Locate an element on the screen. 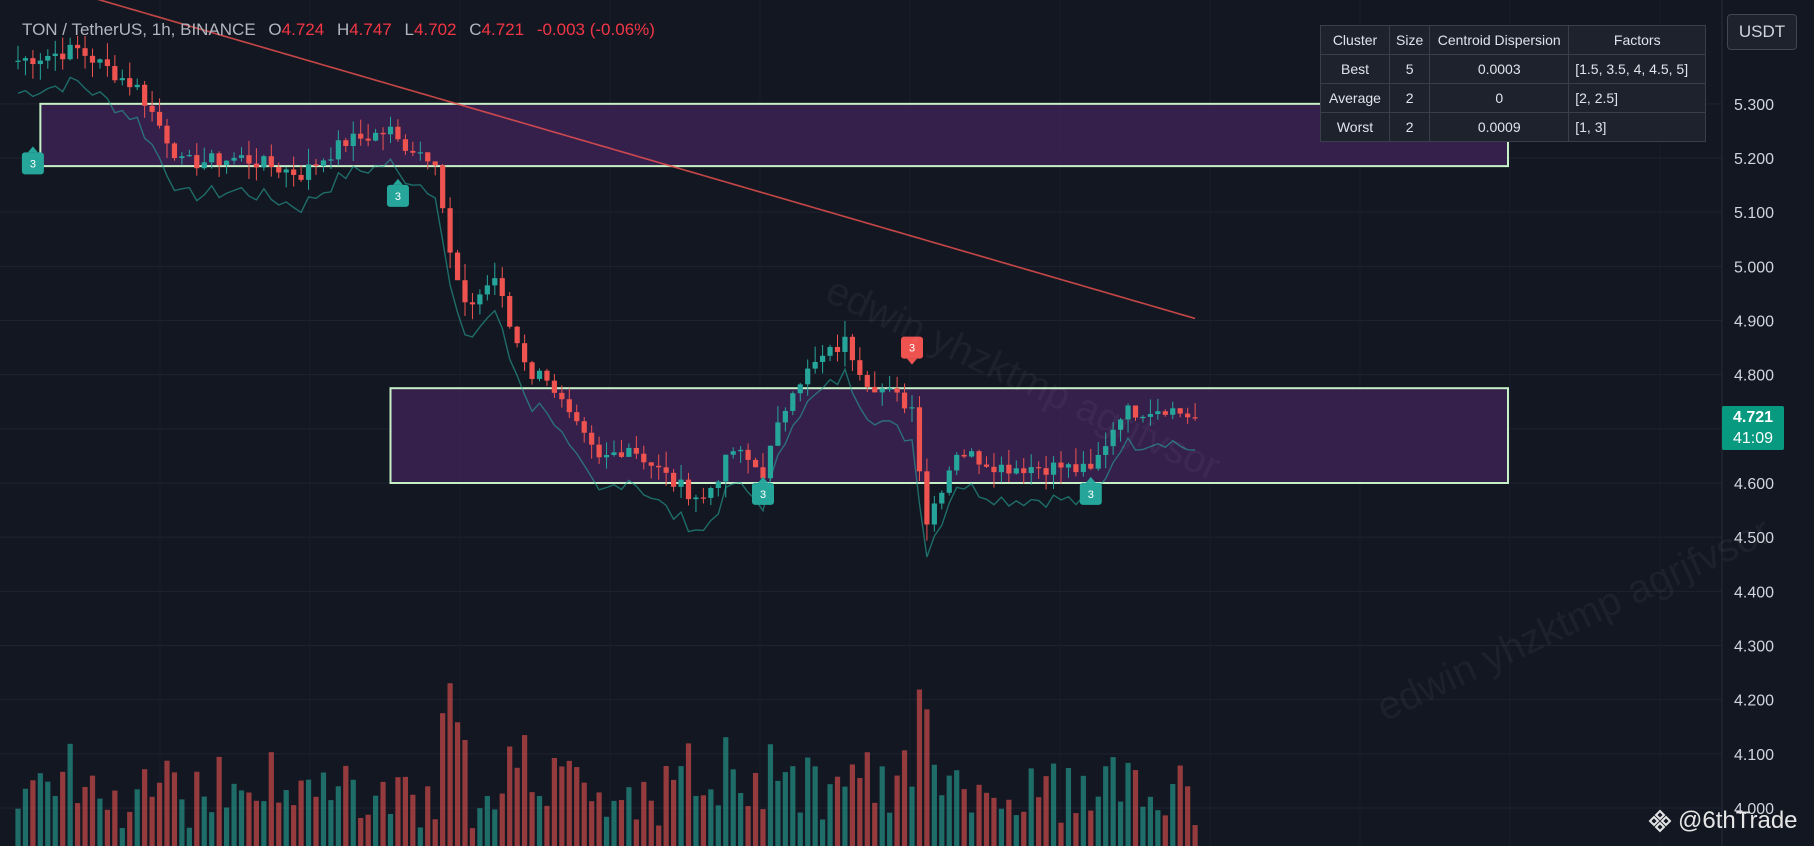 This screenshot has width=1814, height=846. last-price-value: 4.721 is located at coordinates (1753, 417).